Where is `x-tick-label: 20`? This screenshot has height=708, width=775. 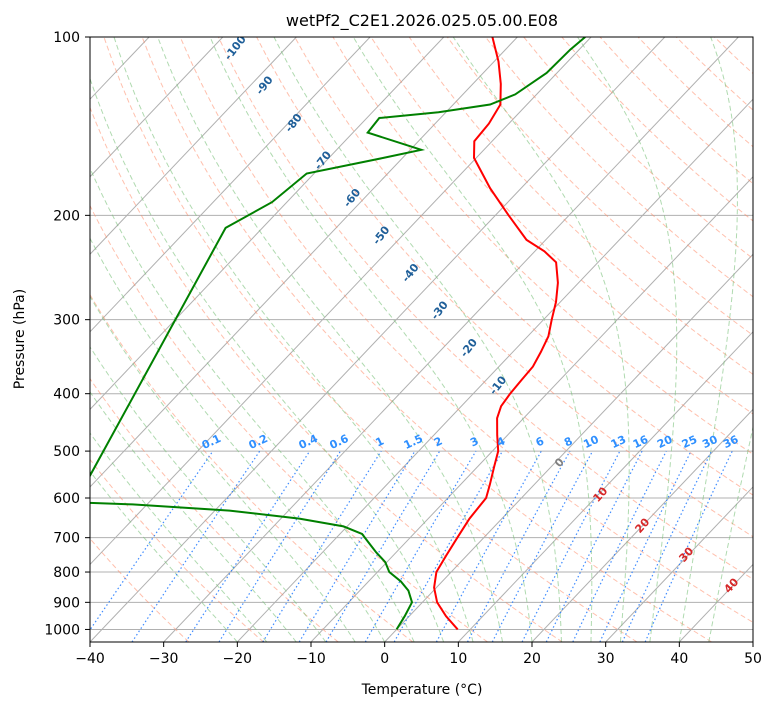
x-tick-label: 20 is located at coordinates (532, 659).